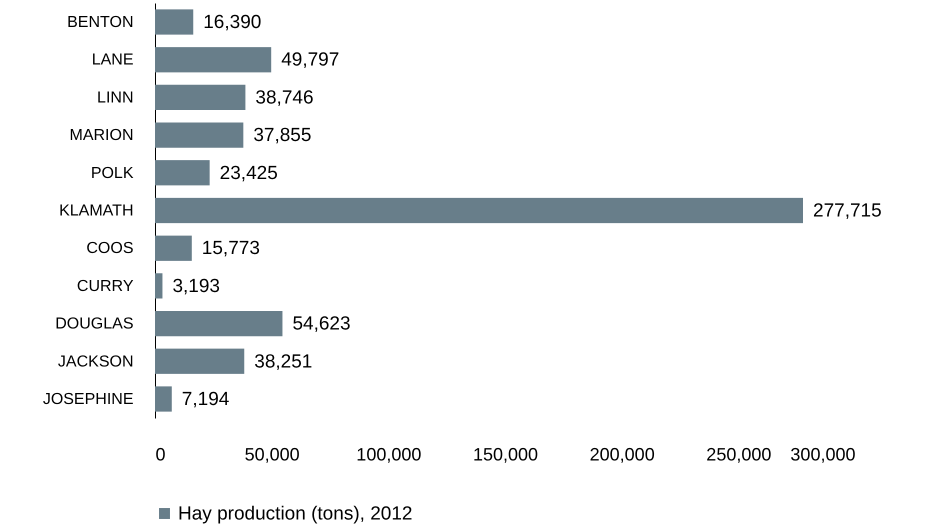 The image size is (933, 527). I want to click on y-tick-label: POLK, so click(112, 173).